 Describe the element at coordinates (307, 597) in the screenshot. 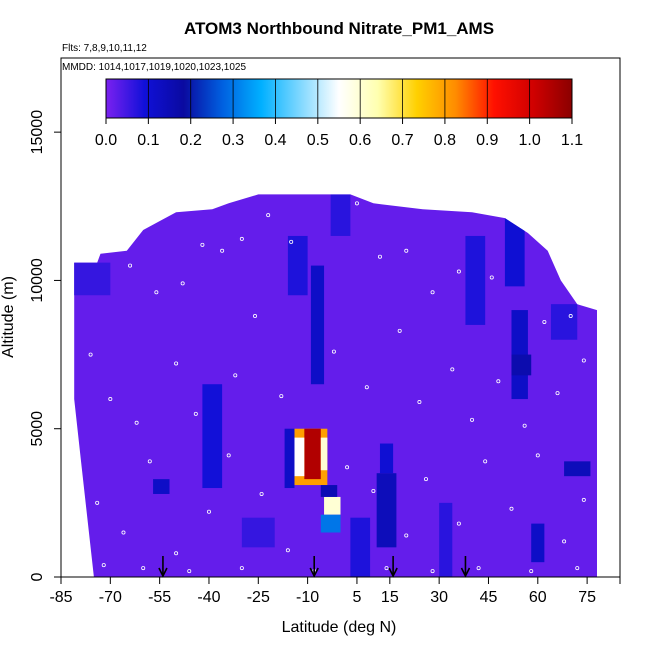

I see `x-tick-label: -10` at that location.